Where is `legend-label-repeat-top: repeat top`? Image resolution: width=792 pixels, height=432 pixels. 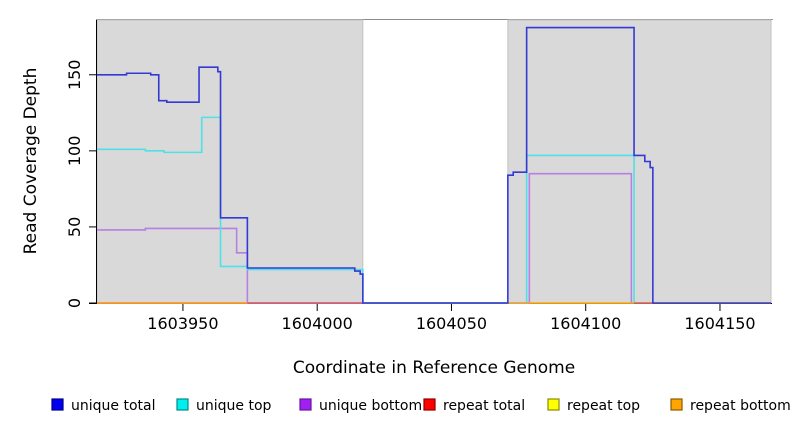
legend-label-repeat-top: repeat top is located at coordinates (603, 406).